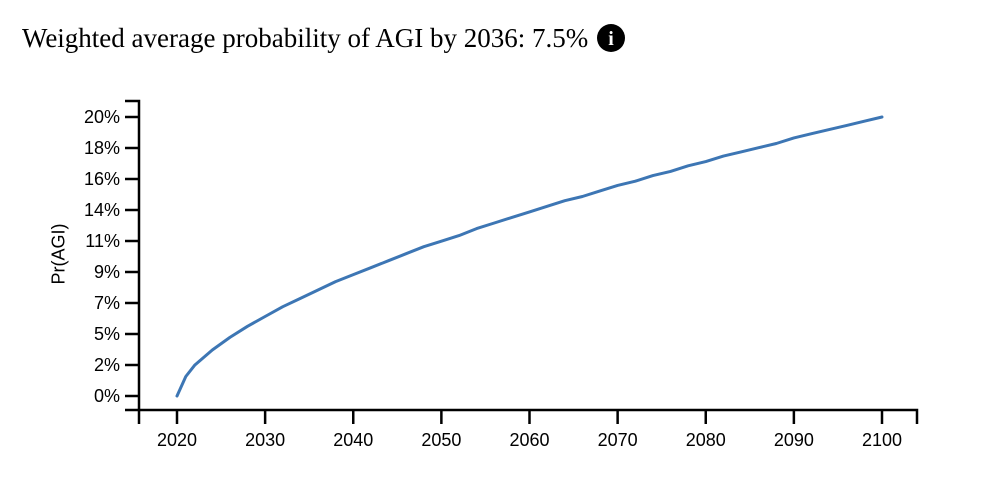 The width and height of the screenshot is (992, 490). What do you see at coordinates (618, 440) in the screenshot?
I see `x-tick-label: 2070` at bounding box center [618, 440].